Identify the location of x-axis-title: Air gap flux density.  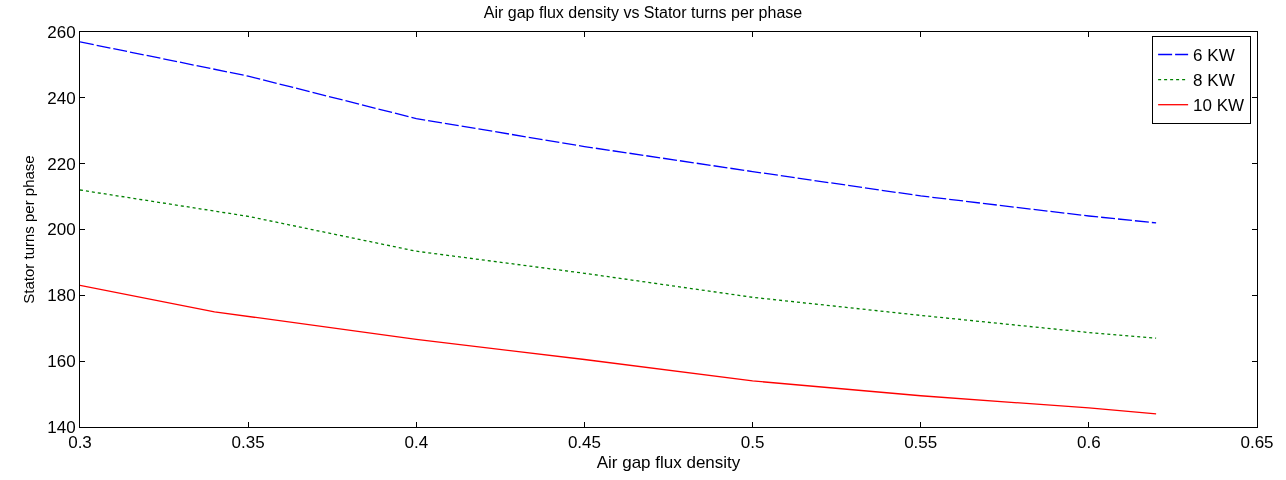
(668, 462).